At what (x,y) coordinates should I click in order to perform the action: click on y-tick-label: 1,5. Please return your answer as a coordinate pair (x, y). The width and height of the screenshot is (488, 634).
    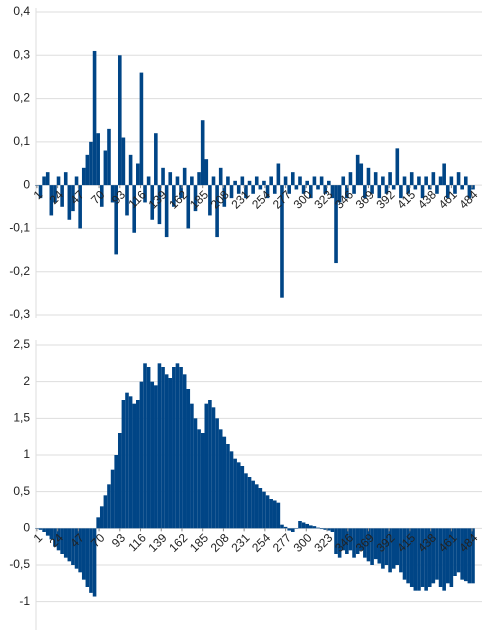
    Looking at the image, I should click on (21, 418).